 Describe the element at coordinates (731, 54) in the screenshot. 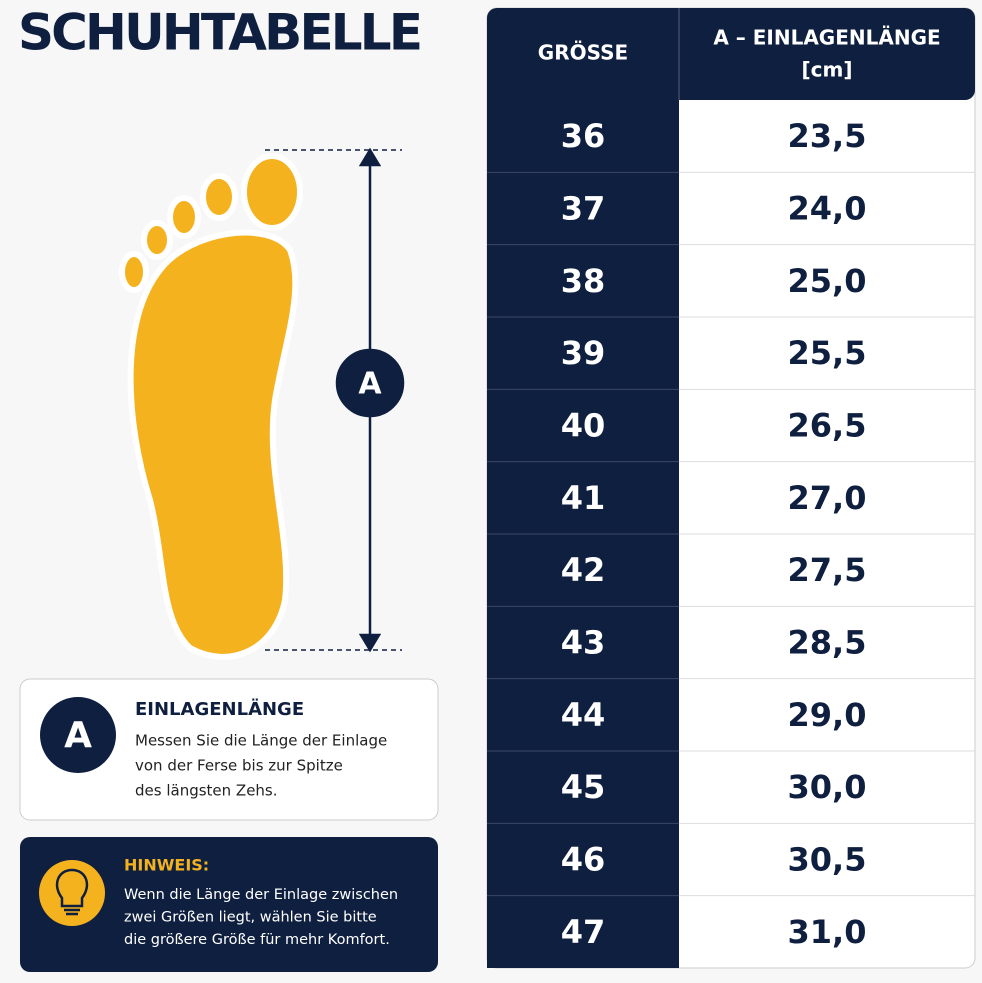

I see `header-bg` at that location.